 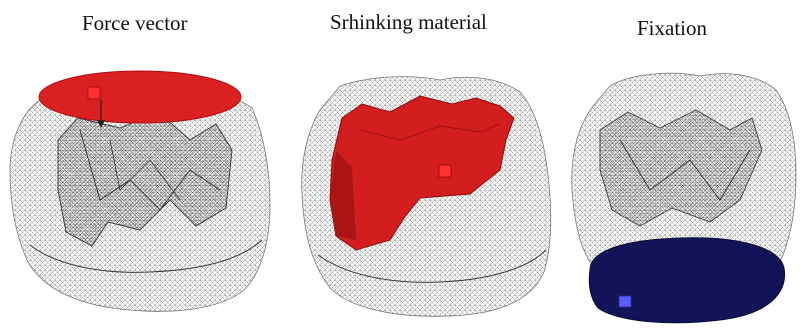 I want to click on shrinking-material-shadow, so click(x=343, y=195).